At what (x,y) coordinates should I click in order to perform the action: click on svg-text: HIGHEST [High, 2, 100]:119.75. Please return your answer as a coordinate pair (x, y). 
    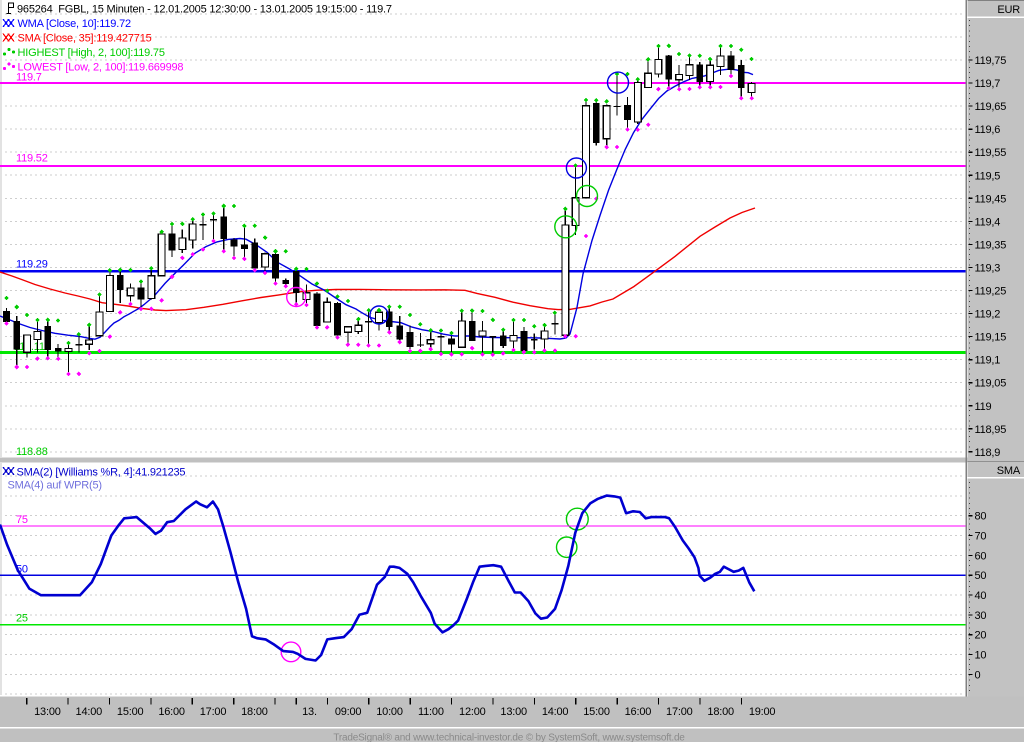
    Looking at the image, I should click on (91, 53).